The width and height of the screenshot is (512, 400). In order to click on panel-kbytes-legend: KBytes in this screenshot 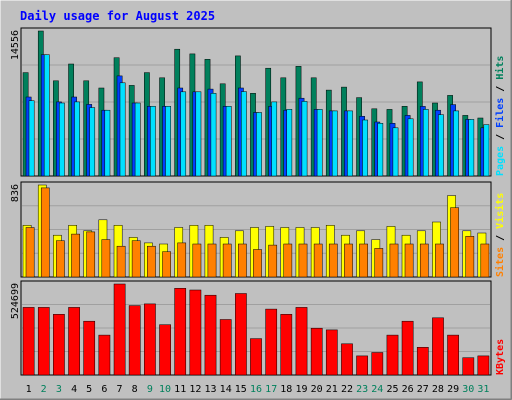, I will do `click(500, 357)`.